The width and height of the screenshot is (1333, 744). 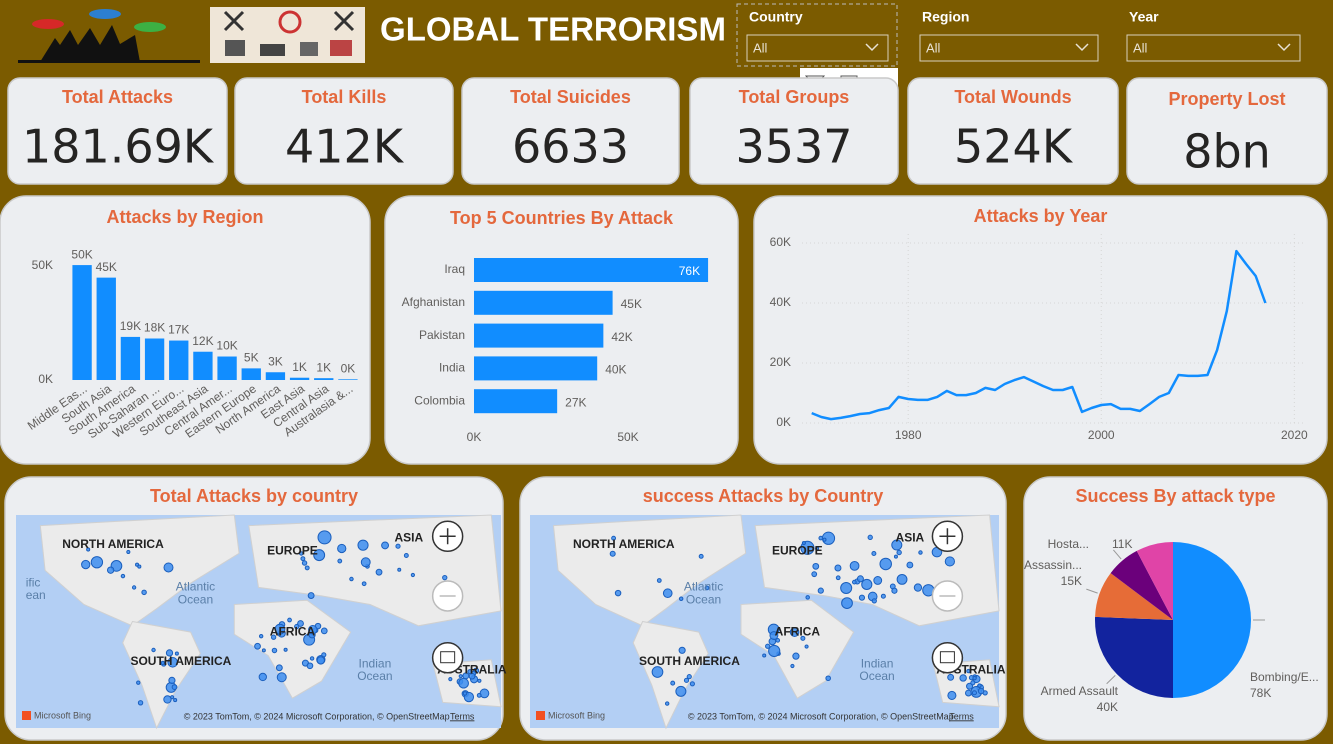 What do you see at coordinates (1294, 435) in the screenshot?
I see `x-tick-label: 2020` at bounding box center [1294, 435].